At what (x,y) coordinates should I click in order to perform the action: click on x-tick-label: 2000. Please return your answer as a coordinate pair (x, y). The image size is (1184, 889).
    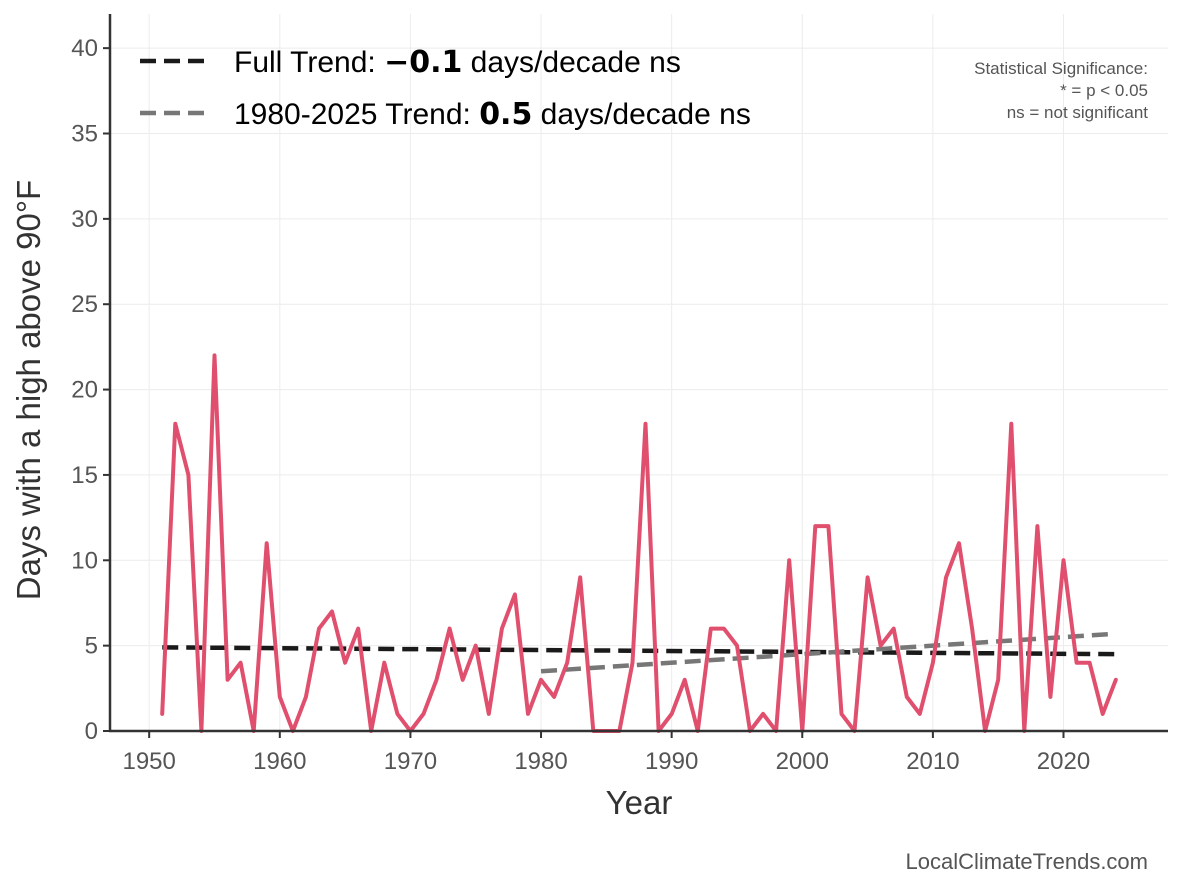
    Looking at the image, I should click on (802, 761).